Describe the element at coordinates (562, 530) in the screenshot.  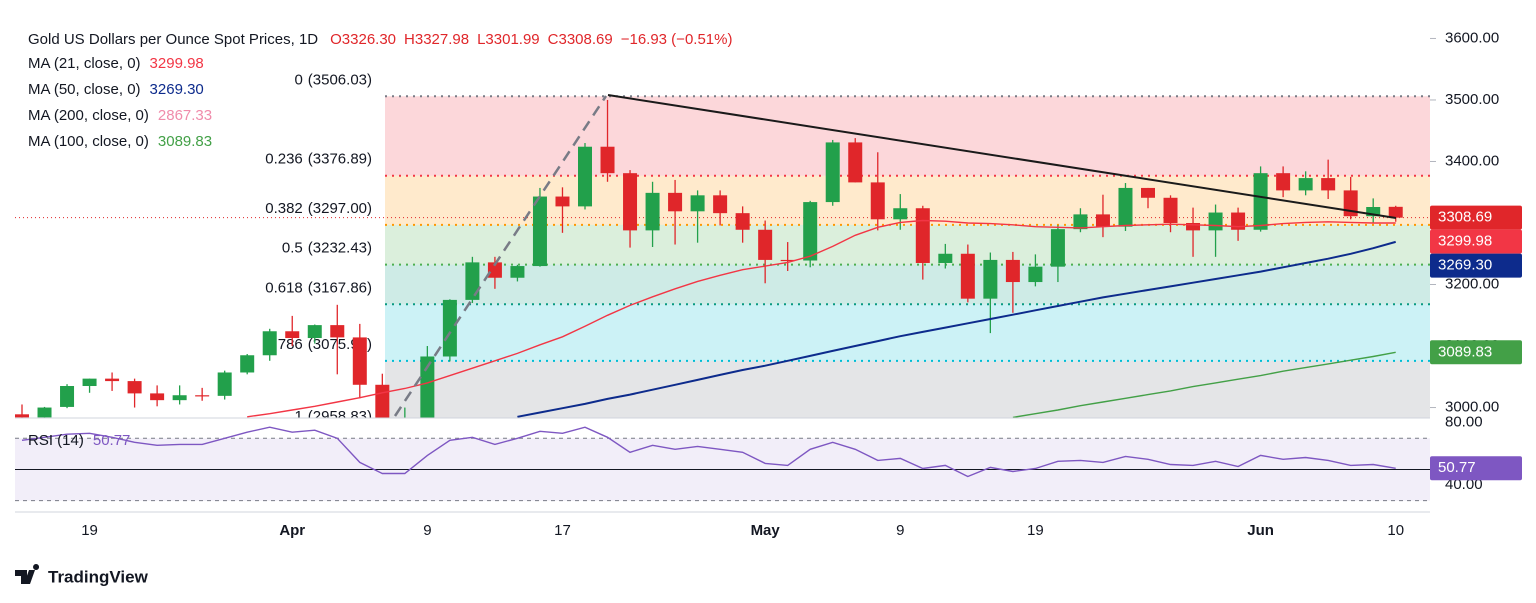
I see `x-tick-label: 17` at that location.